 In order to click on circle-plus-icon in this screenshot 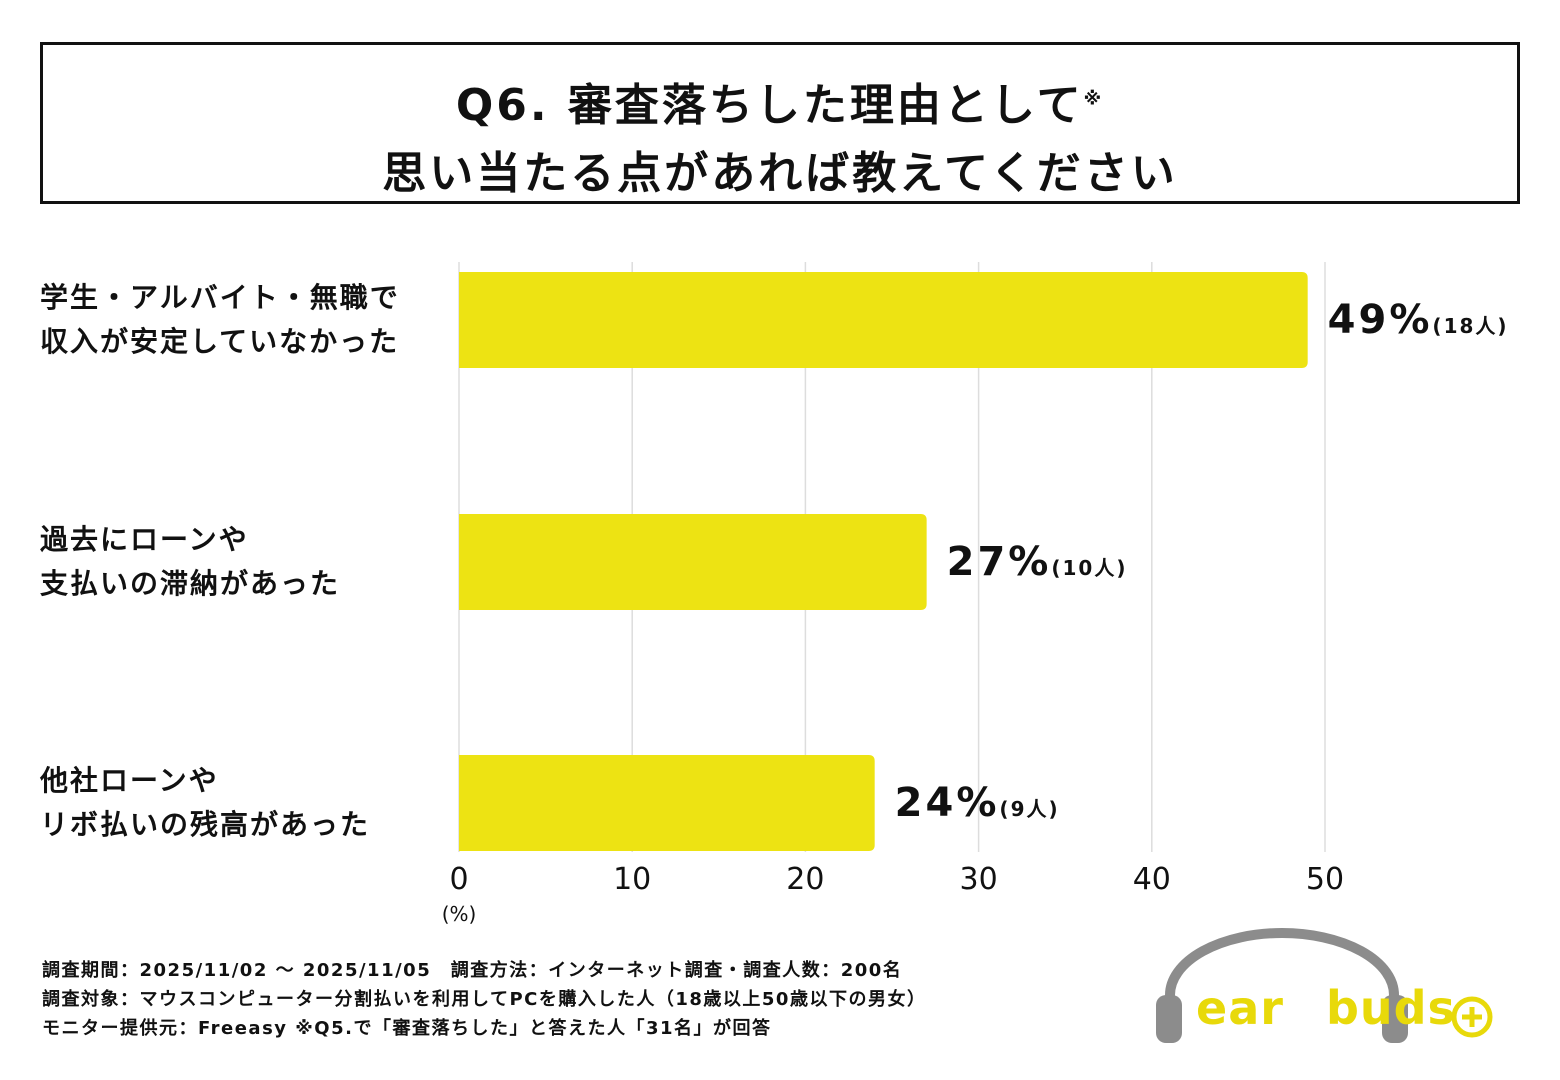, I will do `click(1472, 1017)`.